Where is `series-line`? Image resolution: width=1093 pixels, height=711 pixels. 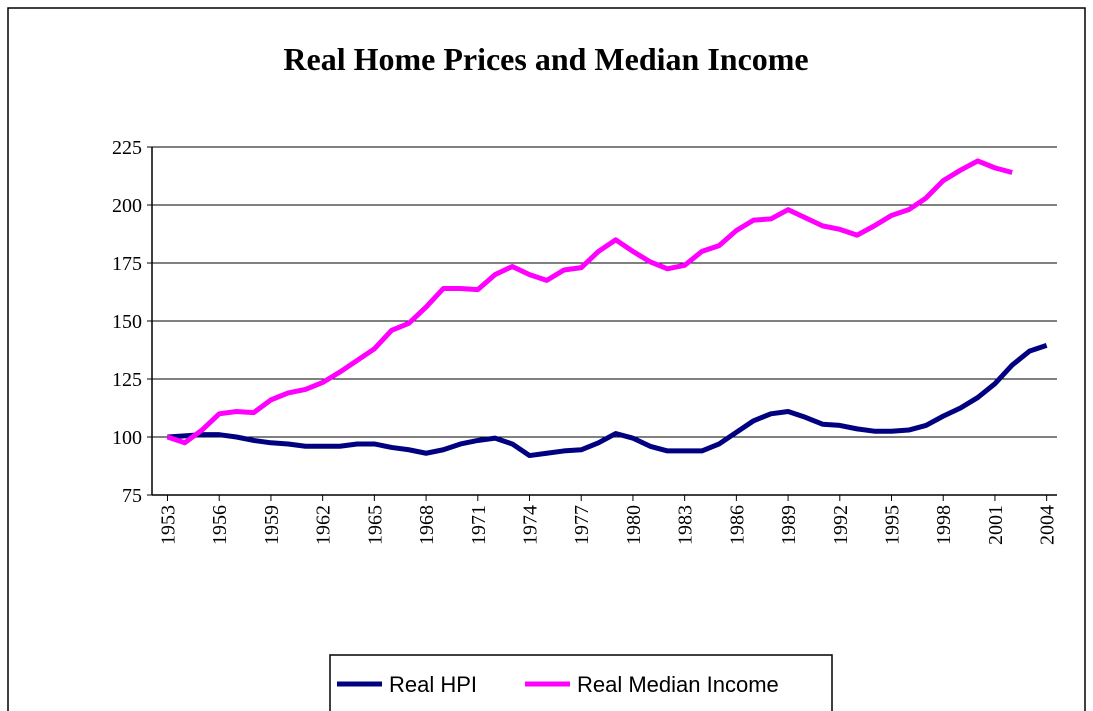
series-line is located at coordinates (607, 400).